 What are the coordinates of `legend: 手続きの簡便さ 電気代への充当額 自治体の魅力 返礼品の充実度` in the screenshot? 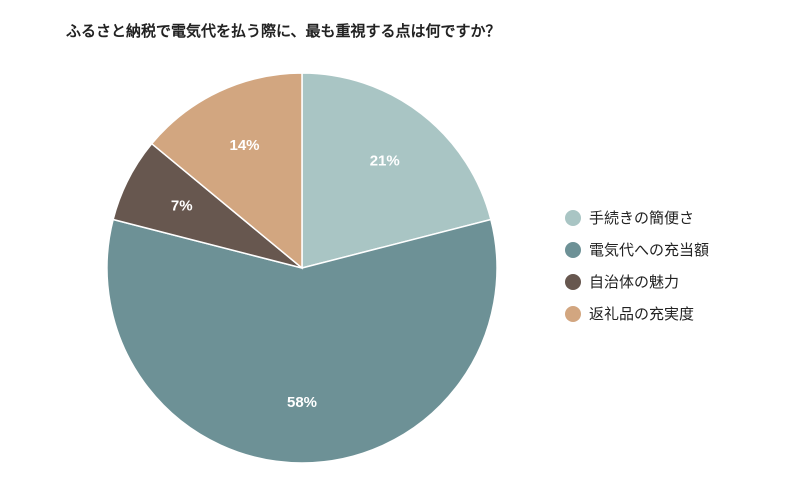 It's located at (637, 265).